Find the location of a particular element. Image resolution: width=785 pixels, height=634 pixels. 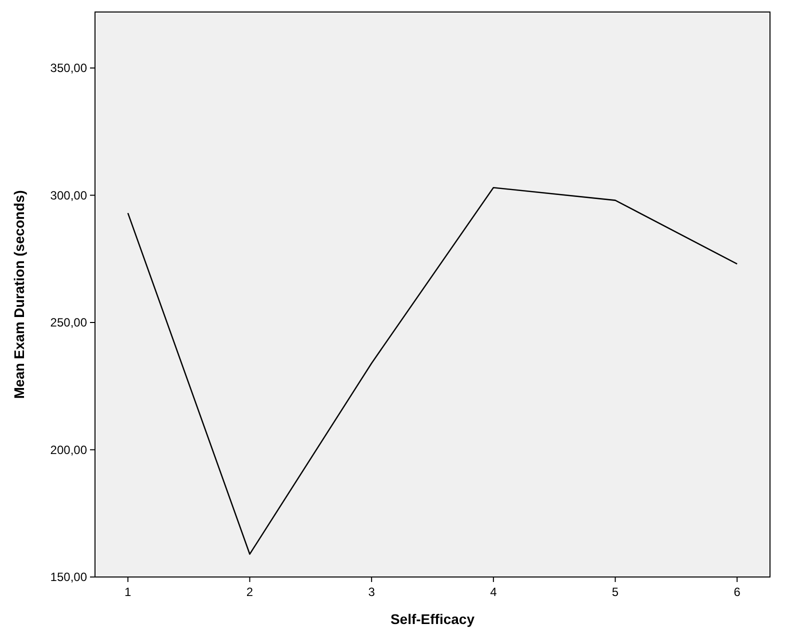

x-tick-label: 4 is located at coordinates (494, 592).